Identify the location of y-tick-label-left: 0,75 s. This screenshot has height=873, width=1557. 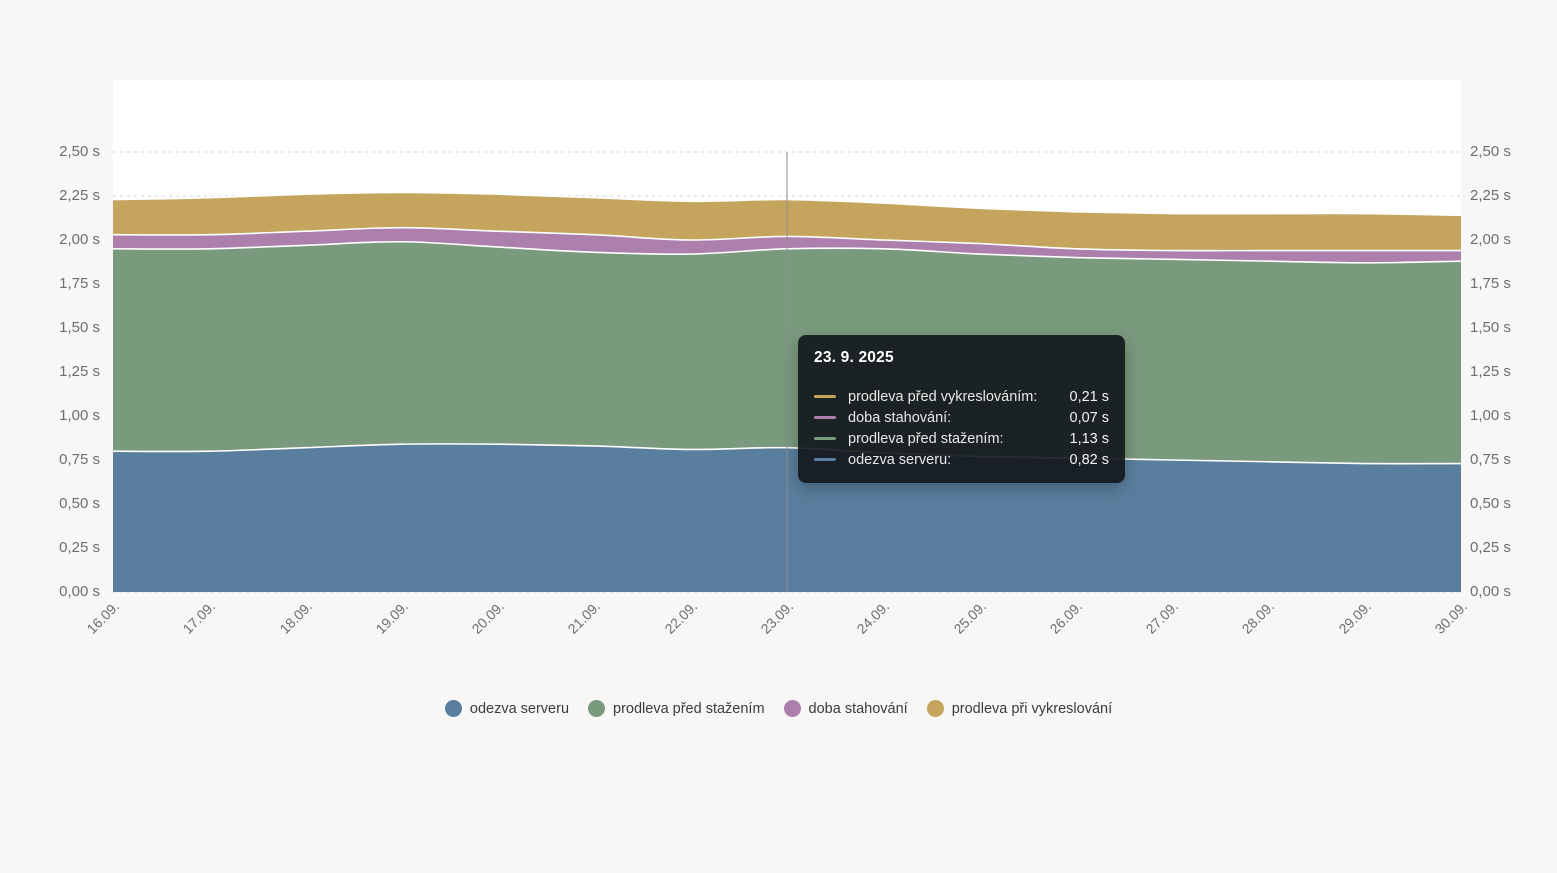
(79, 459).